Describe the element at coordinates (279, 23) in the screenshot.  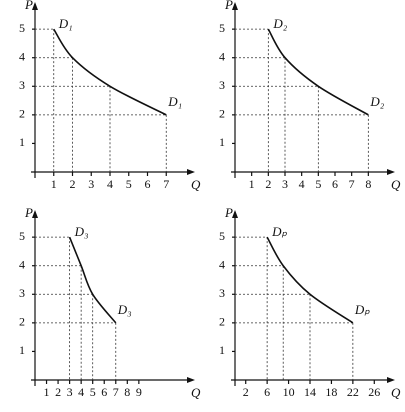
I see `curve-label-start: D₂` at that location.